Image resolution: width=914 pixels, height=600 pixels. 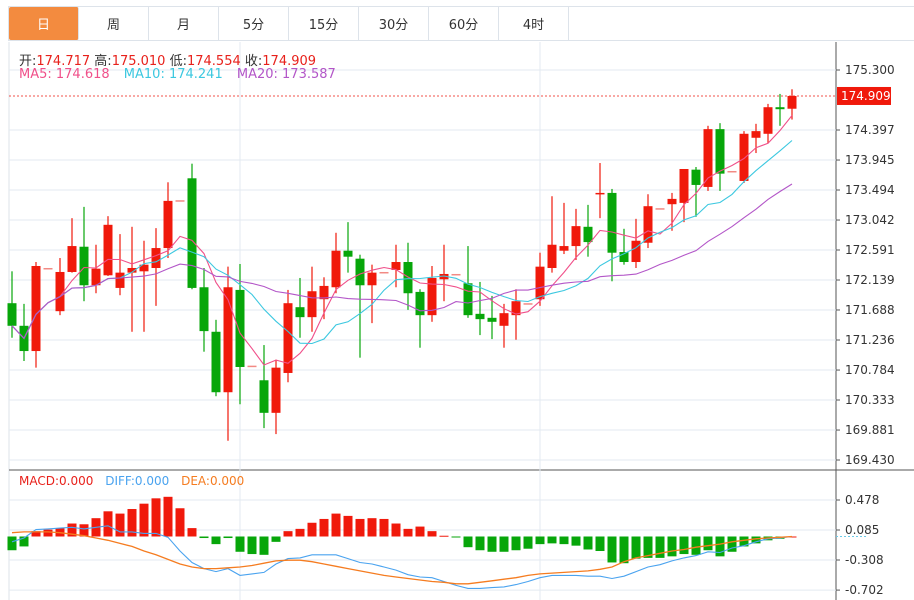 What do you see at coordinates (254, 23) in the screenshot?
I see `tab-5min: 5分` at bounding box center [254, 23].